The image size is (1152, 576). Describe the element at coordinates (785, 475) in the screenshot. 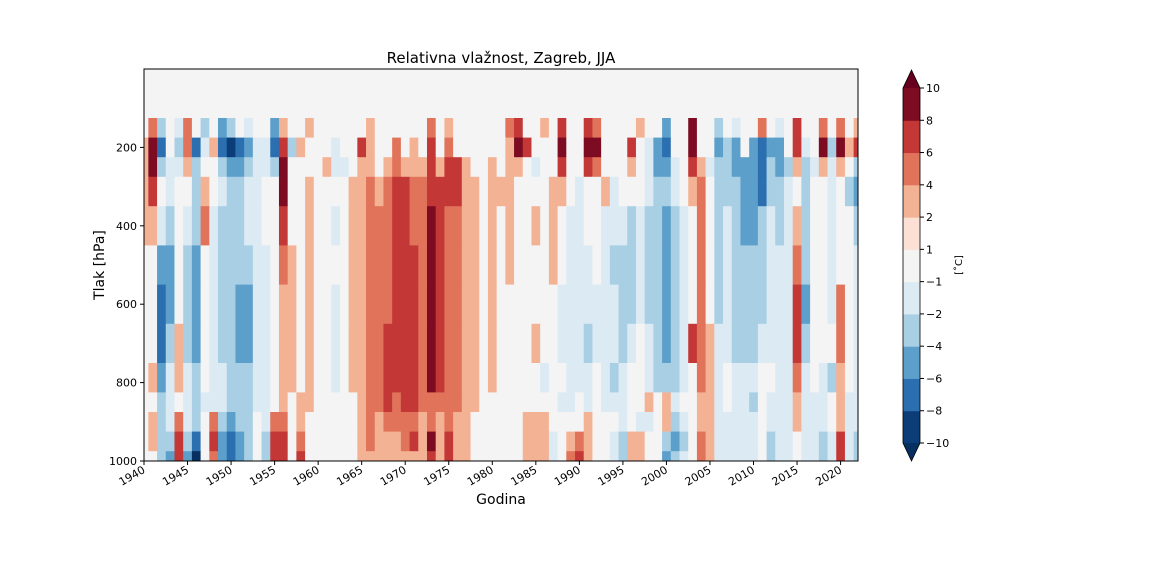

I see `x-tick-label: 2015` at that location.